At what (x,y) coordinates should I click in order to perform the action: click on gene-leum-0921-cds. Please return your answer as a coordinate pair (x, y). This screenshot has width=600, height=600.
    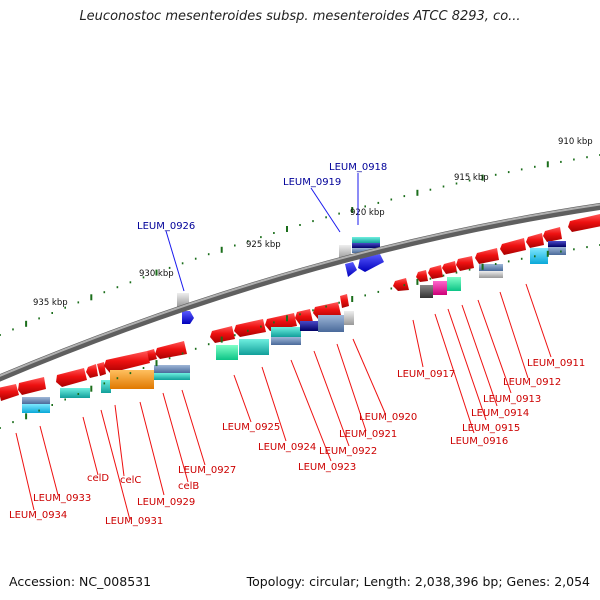
    Looking at the image, I should click on (327, 310).